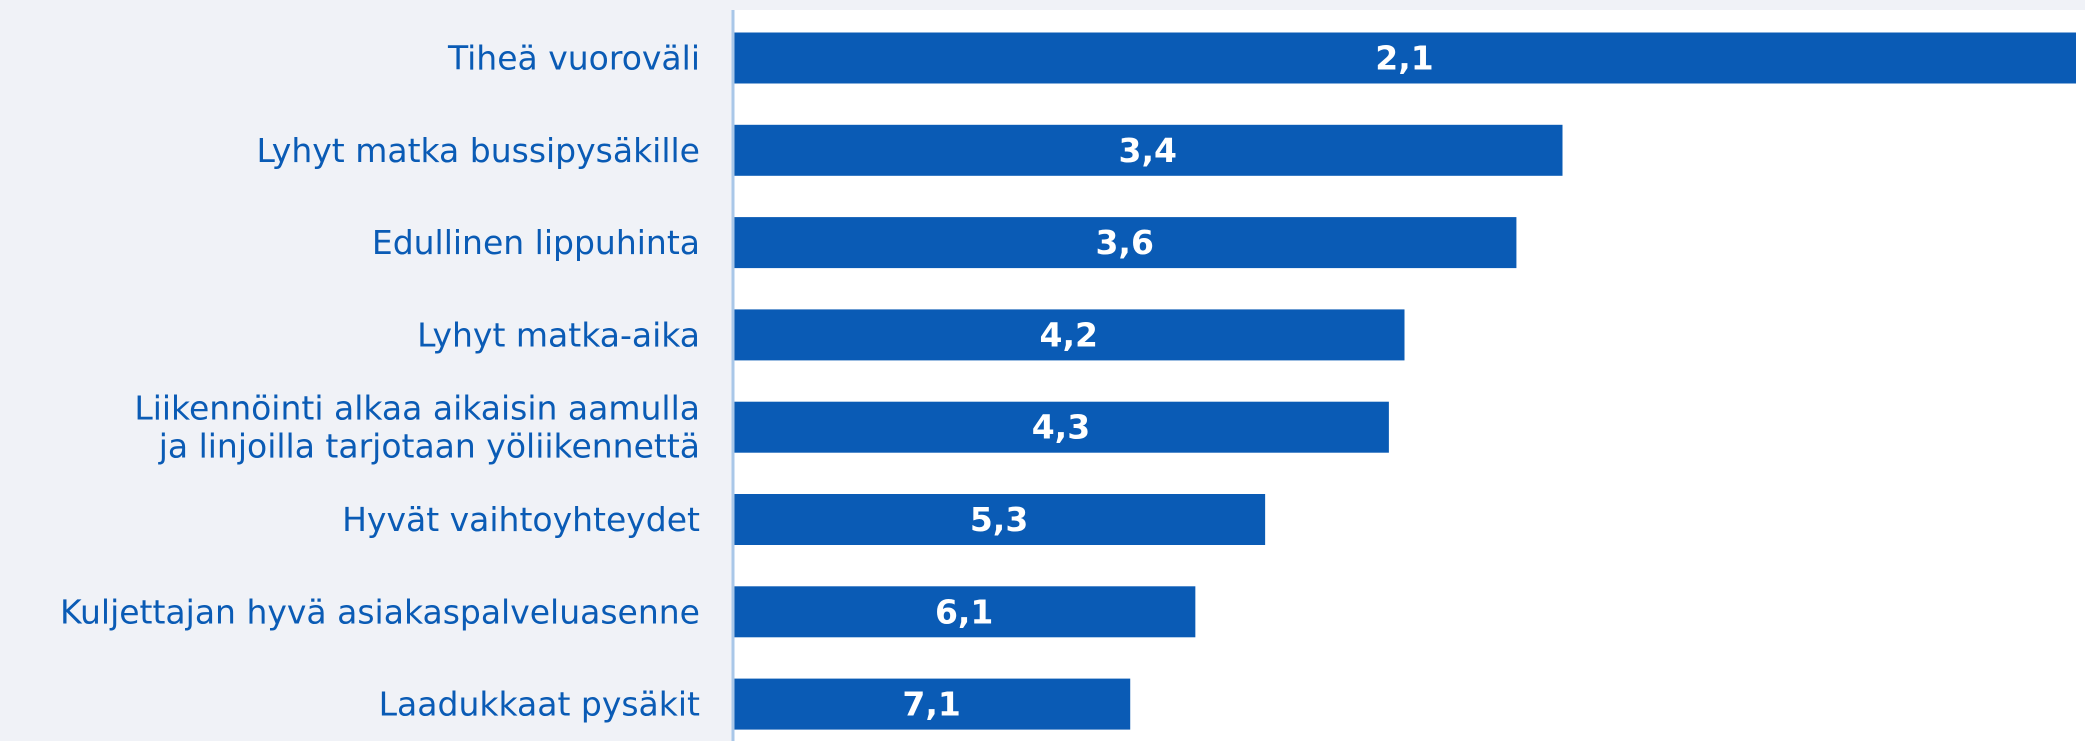 Image resolution: width=2085 pixels, height=741 pixels. I want to click on category-label-line: Hyvät vaihtoyhteydet, so click(521, 519).